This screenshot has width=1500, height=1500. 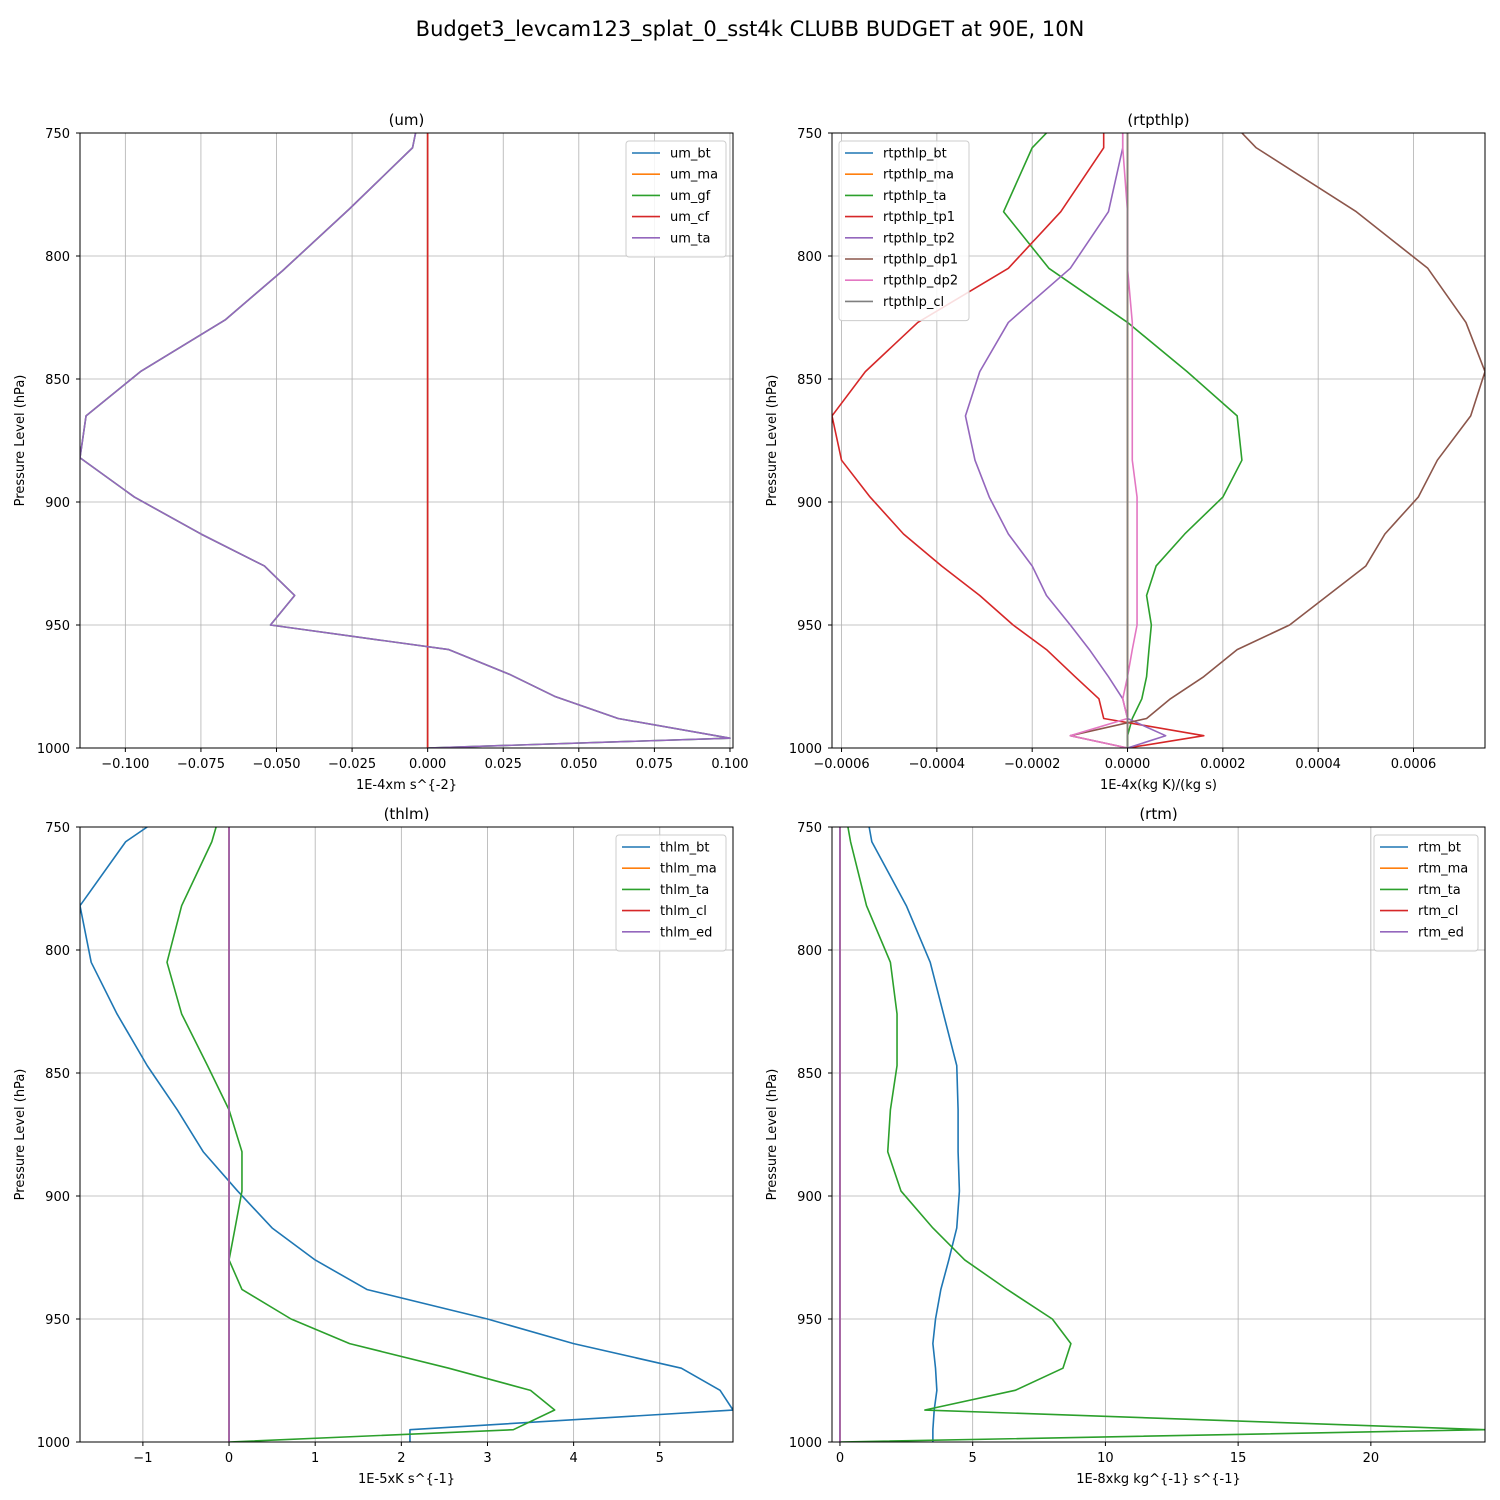 What do you see at coordinates (407, 120) in the screenshot?
I see `subplot-title: (um)` at bounding box center [407, 120].